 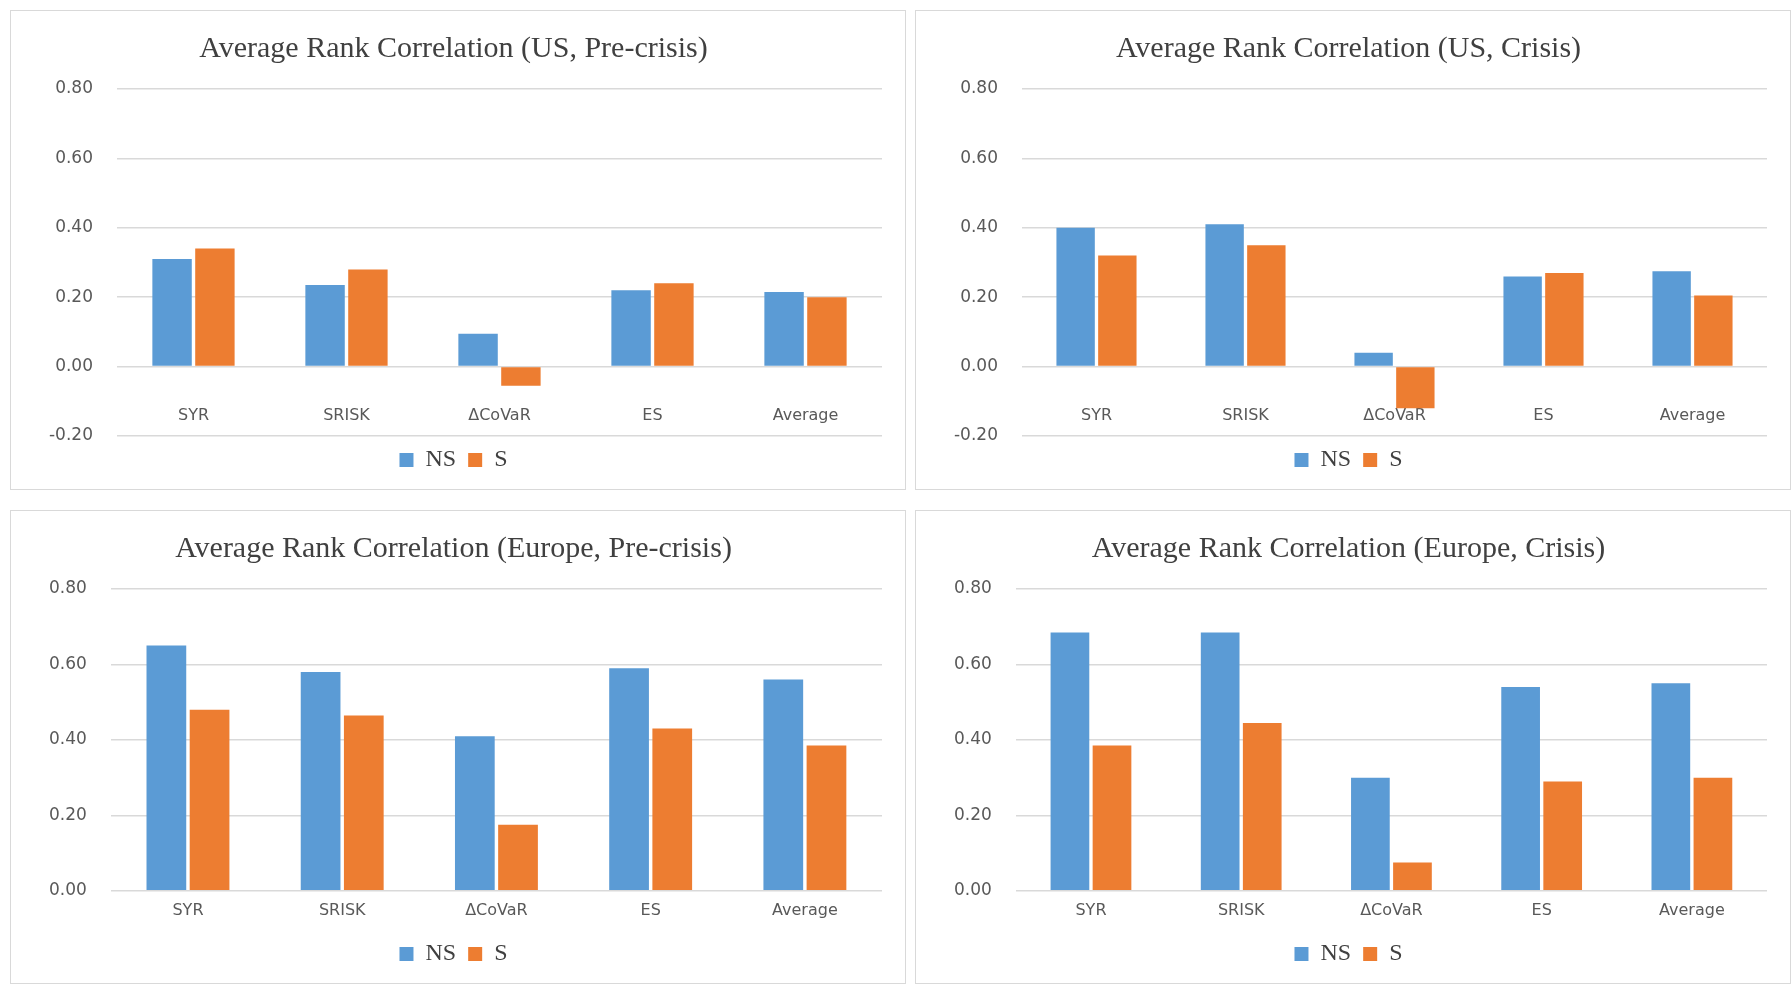 I want to click on chart-title: Average Rank Correlation (US, Crisis), so click(x=1348, y=46).